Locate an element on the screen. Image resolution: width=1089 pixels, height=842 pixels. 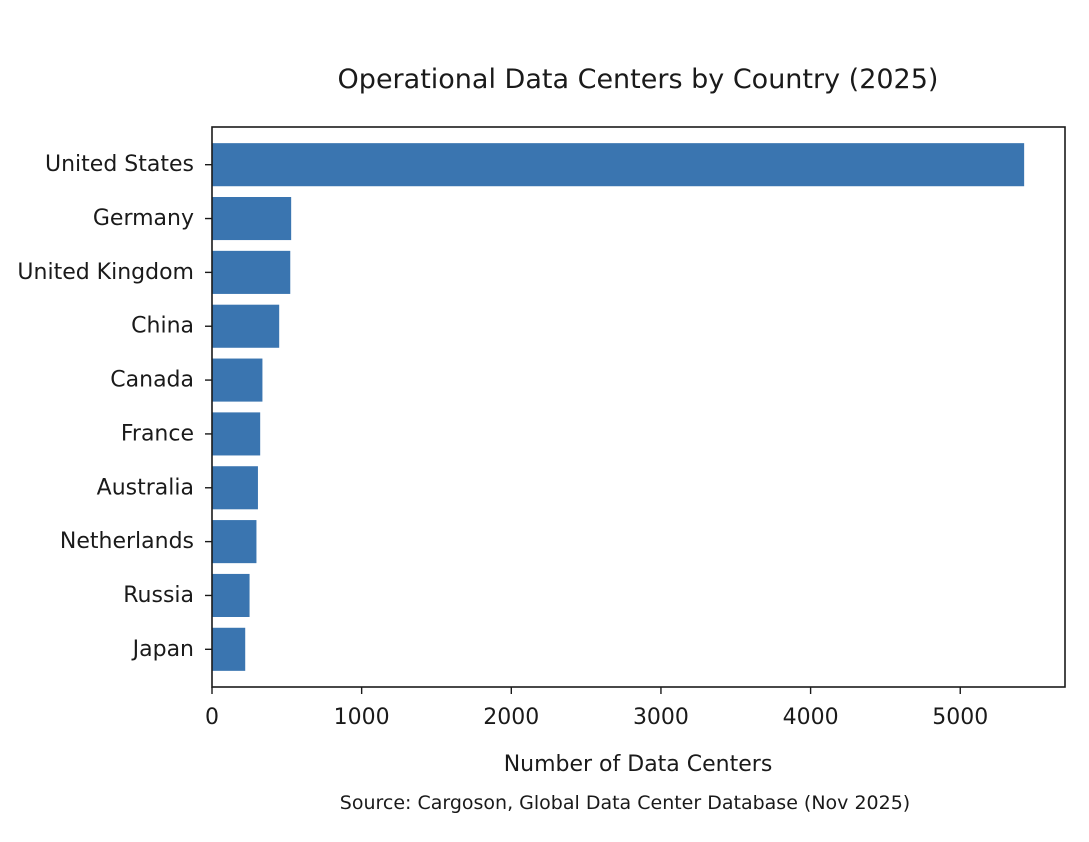
y-tick-label-france: France is located at coordinates (157, 433).